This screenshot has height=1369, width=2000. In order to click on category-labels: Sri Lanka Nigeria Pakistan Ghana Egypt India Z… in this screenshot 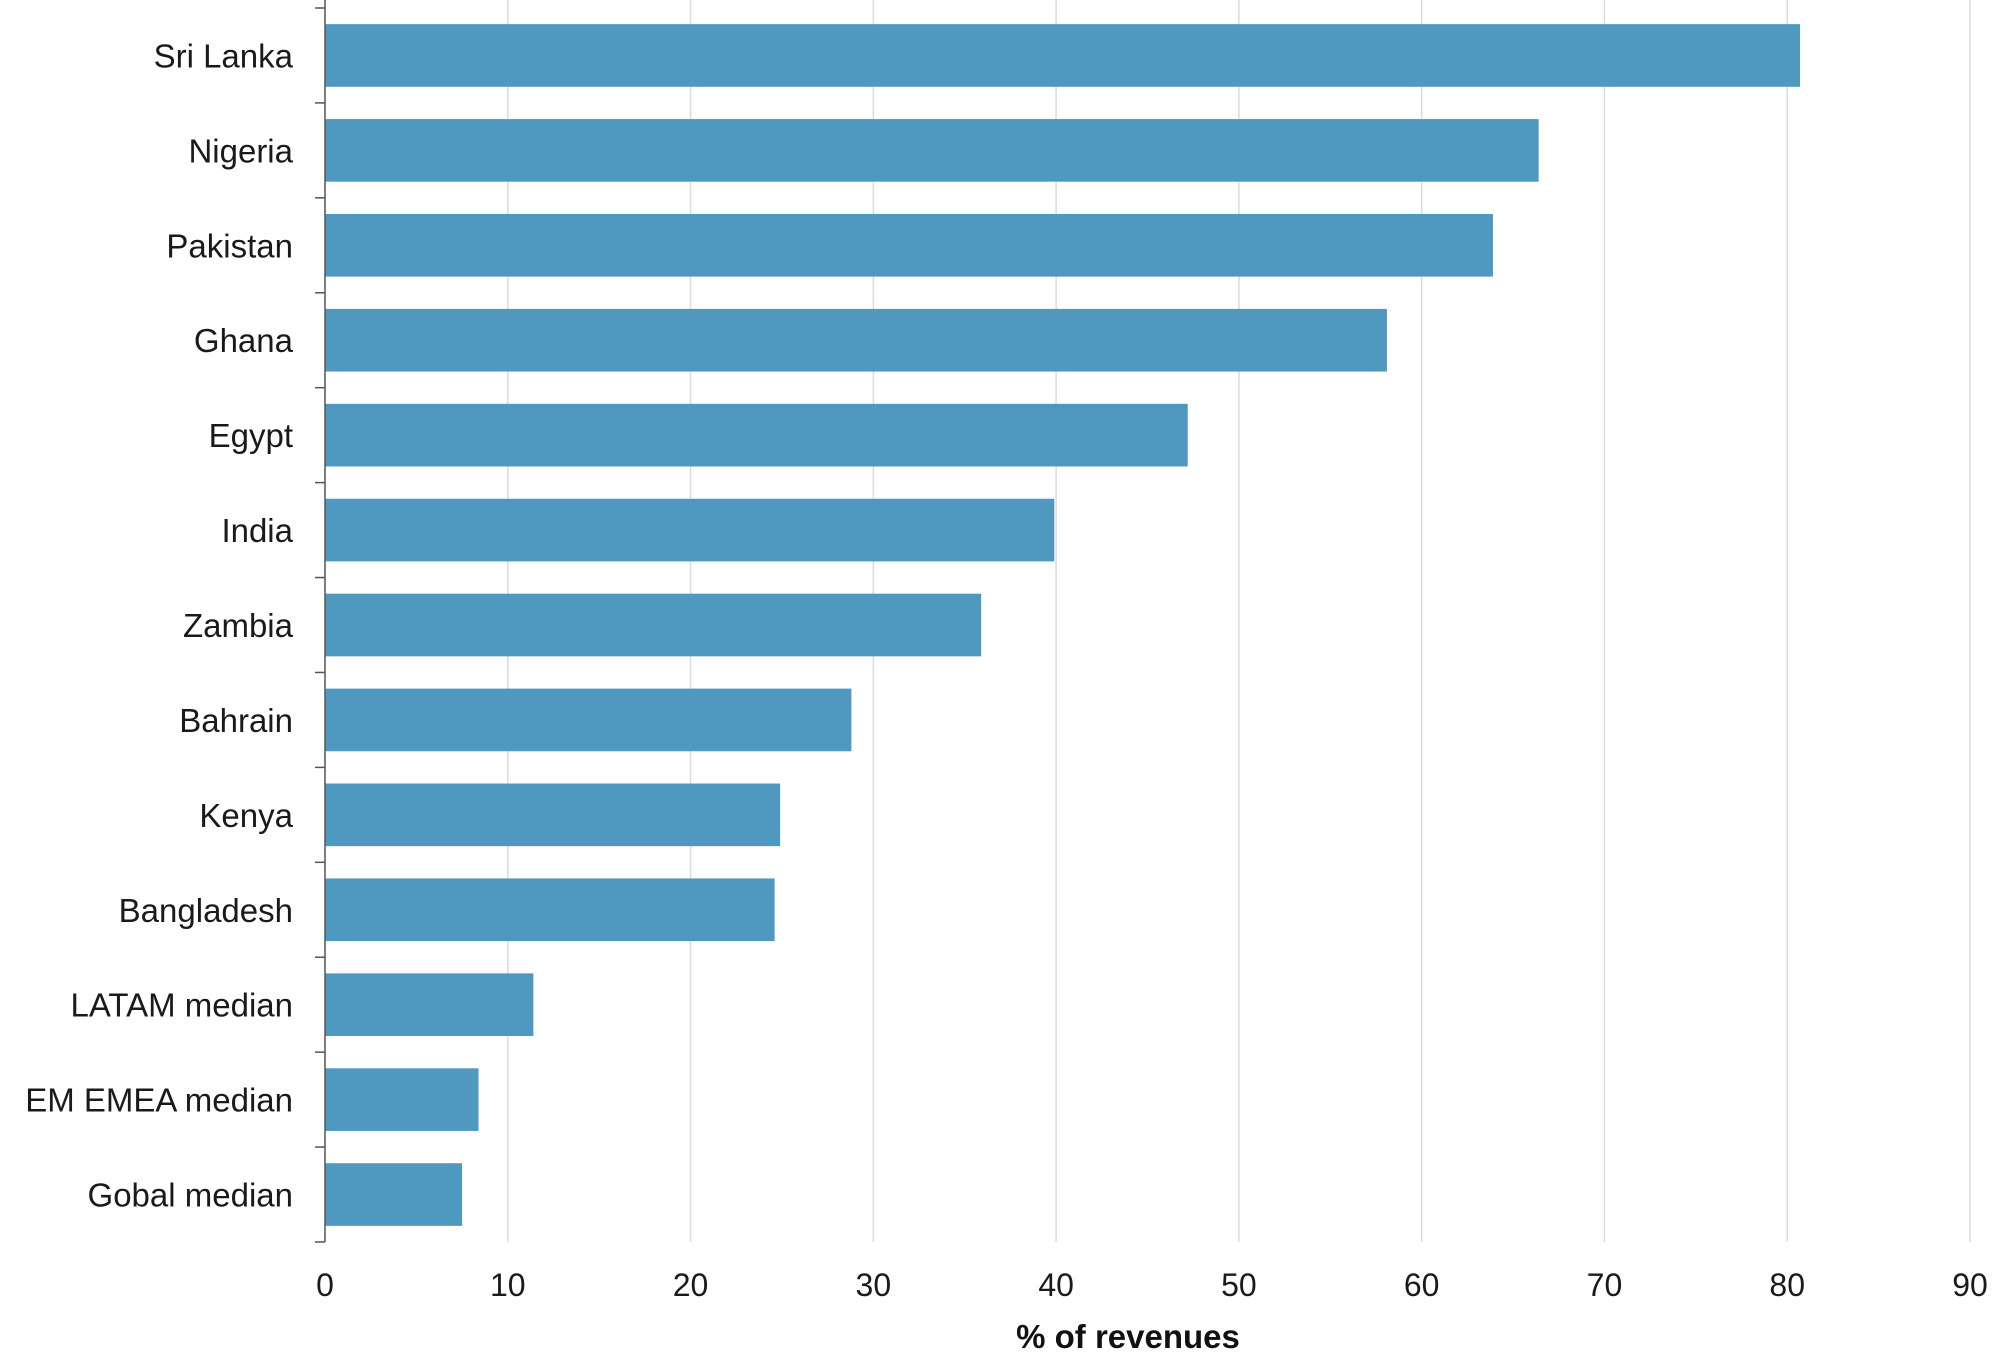, I will do `click(159, 625)`.